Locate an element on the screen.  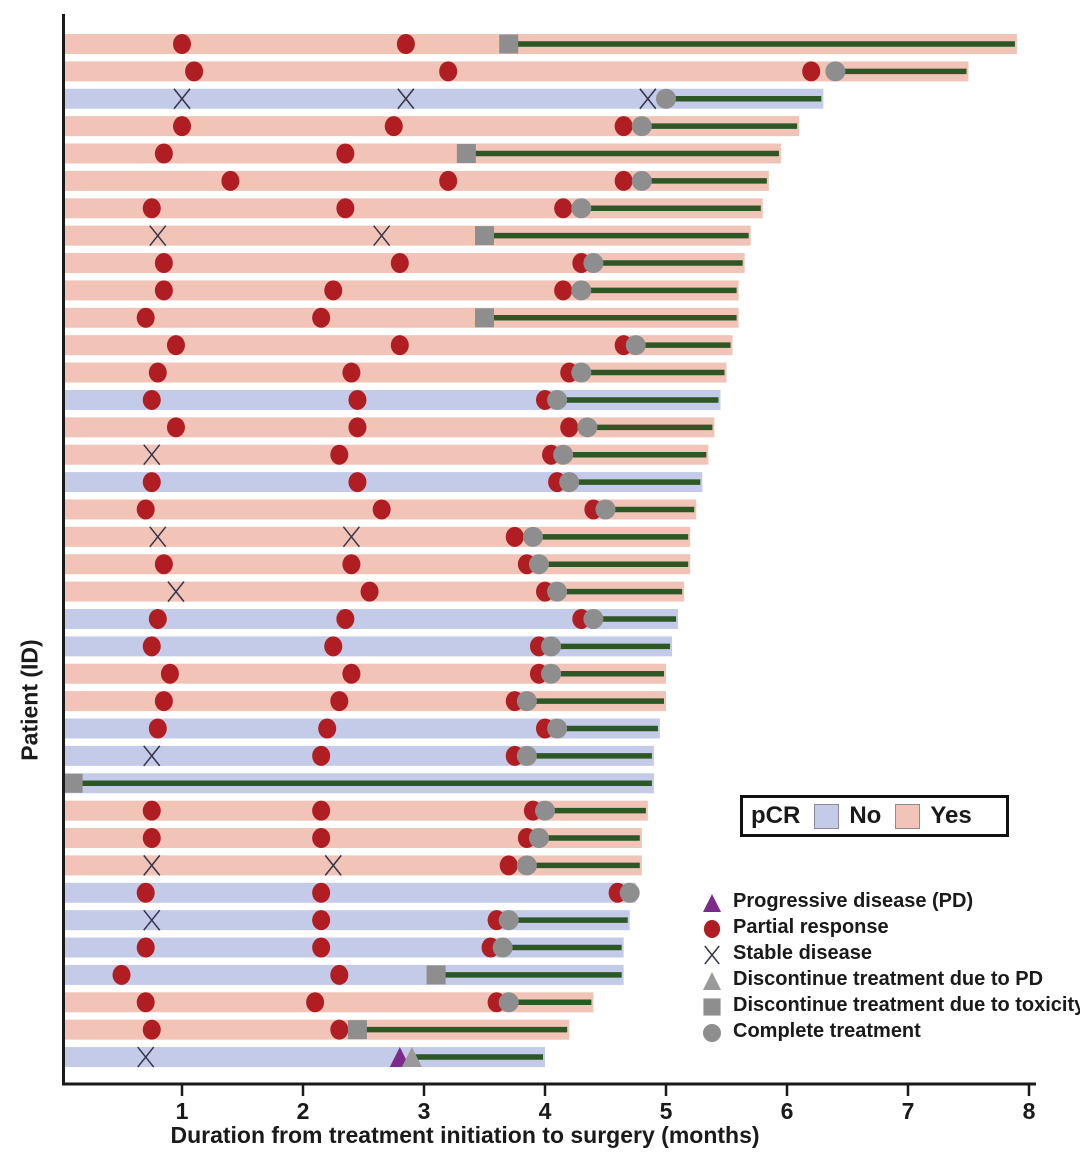
x-tick-label: 2 is located at coordinates (303, 1111).